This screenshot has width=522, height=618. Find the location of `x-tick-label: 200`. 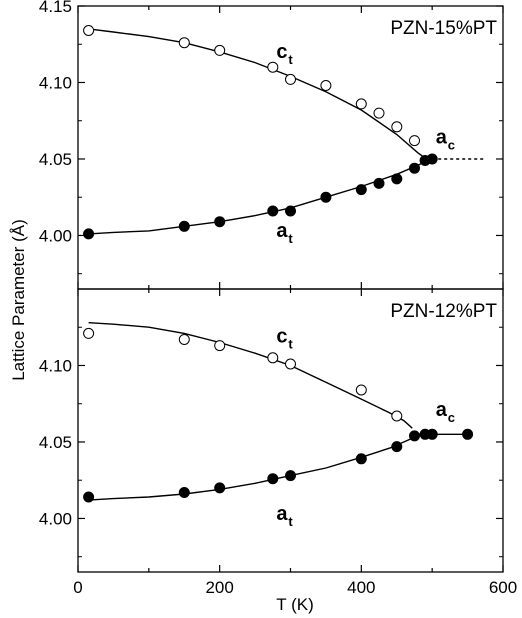

x-tick-label: 200 is located at coordinates (219, 587).